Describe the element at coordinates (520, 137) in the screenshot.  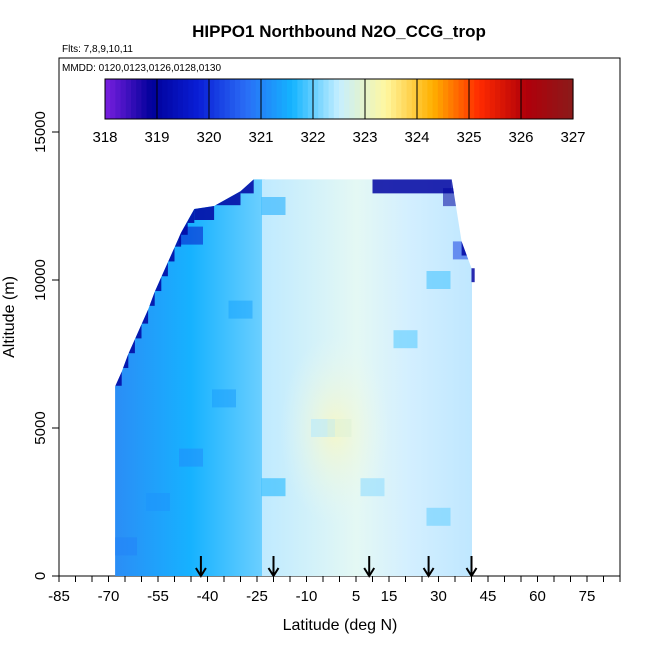
I see `colorbar-tick-label: 326` at that location.